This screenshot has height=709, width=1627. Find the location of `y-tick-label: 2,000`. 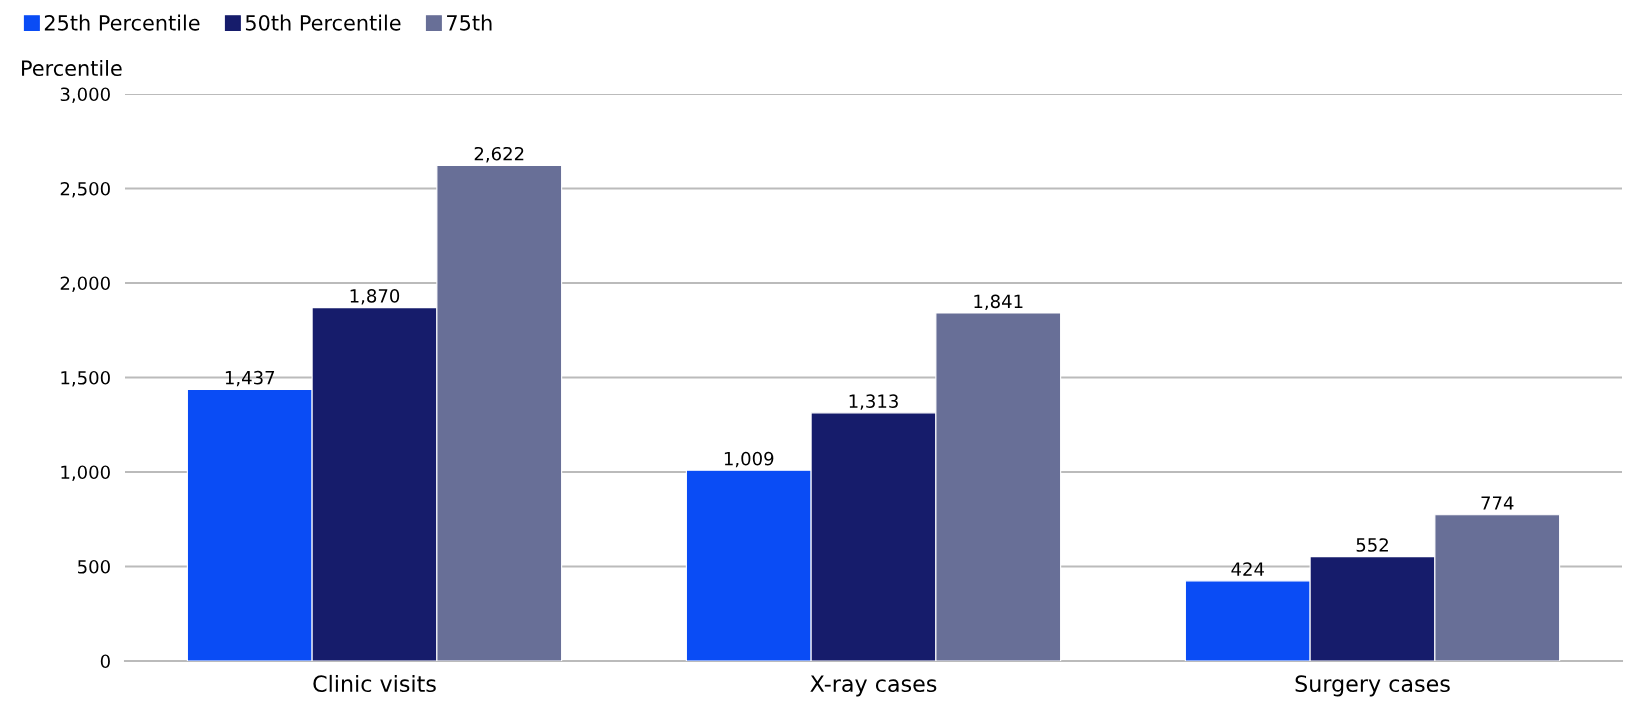

y-tick-label: 2,000 is located at coordinates (85, 284).